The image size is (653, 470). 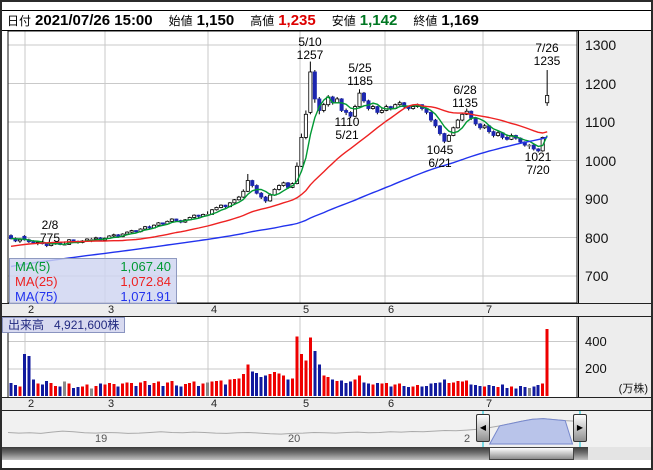 I want to click on price-tick-label: 1300, so click(x=601, y=45).